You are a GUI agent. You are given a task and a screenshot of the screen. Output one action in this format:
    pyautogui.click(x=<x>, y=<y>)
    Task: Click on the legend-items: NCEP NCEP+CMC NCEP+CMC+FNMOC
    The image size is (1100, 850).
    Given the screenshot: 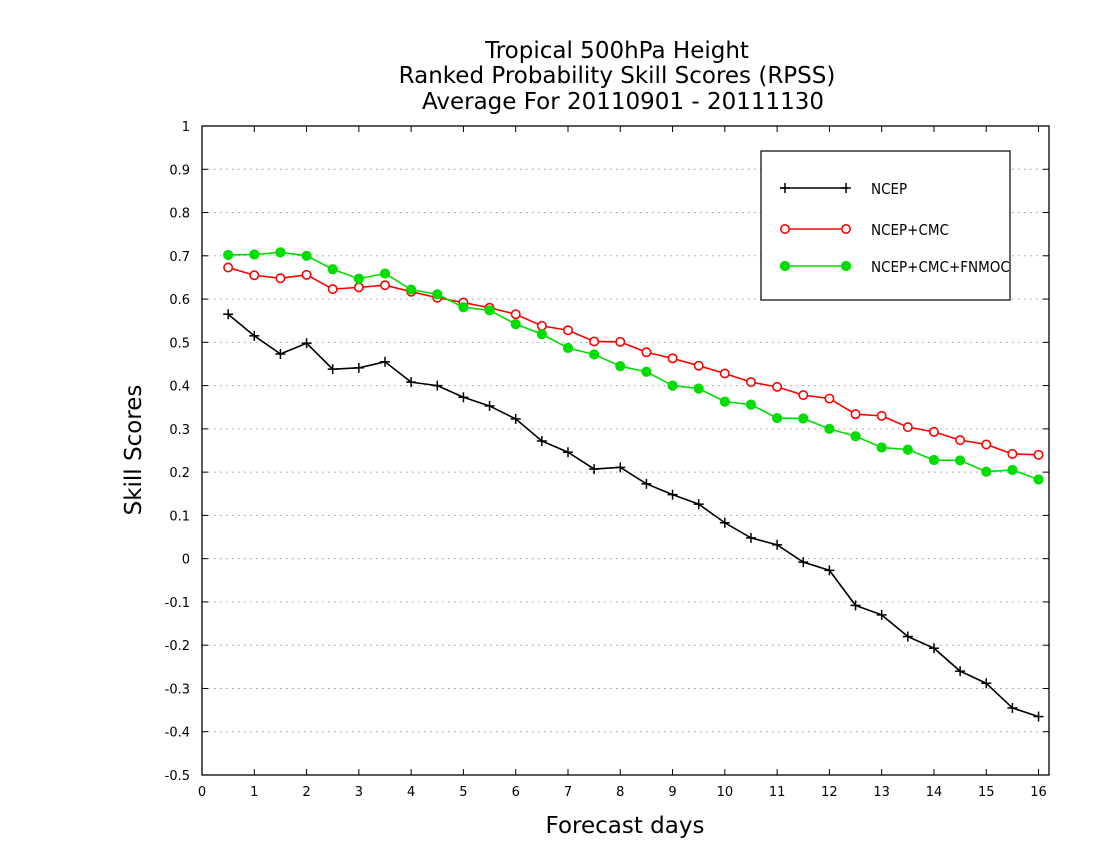 What is the action you would take?
    pyautogui.click(x=894, y=228)
    